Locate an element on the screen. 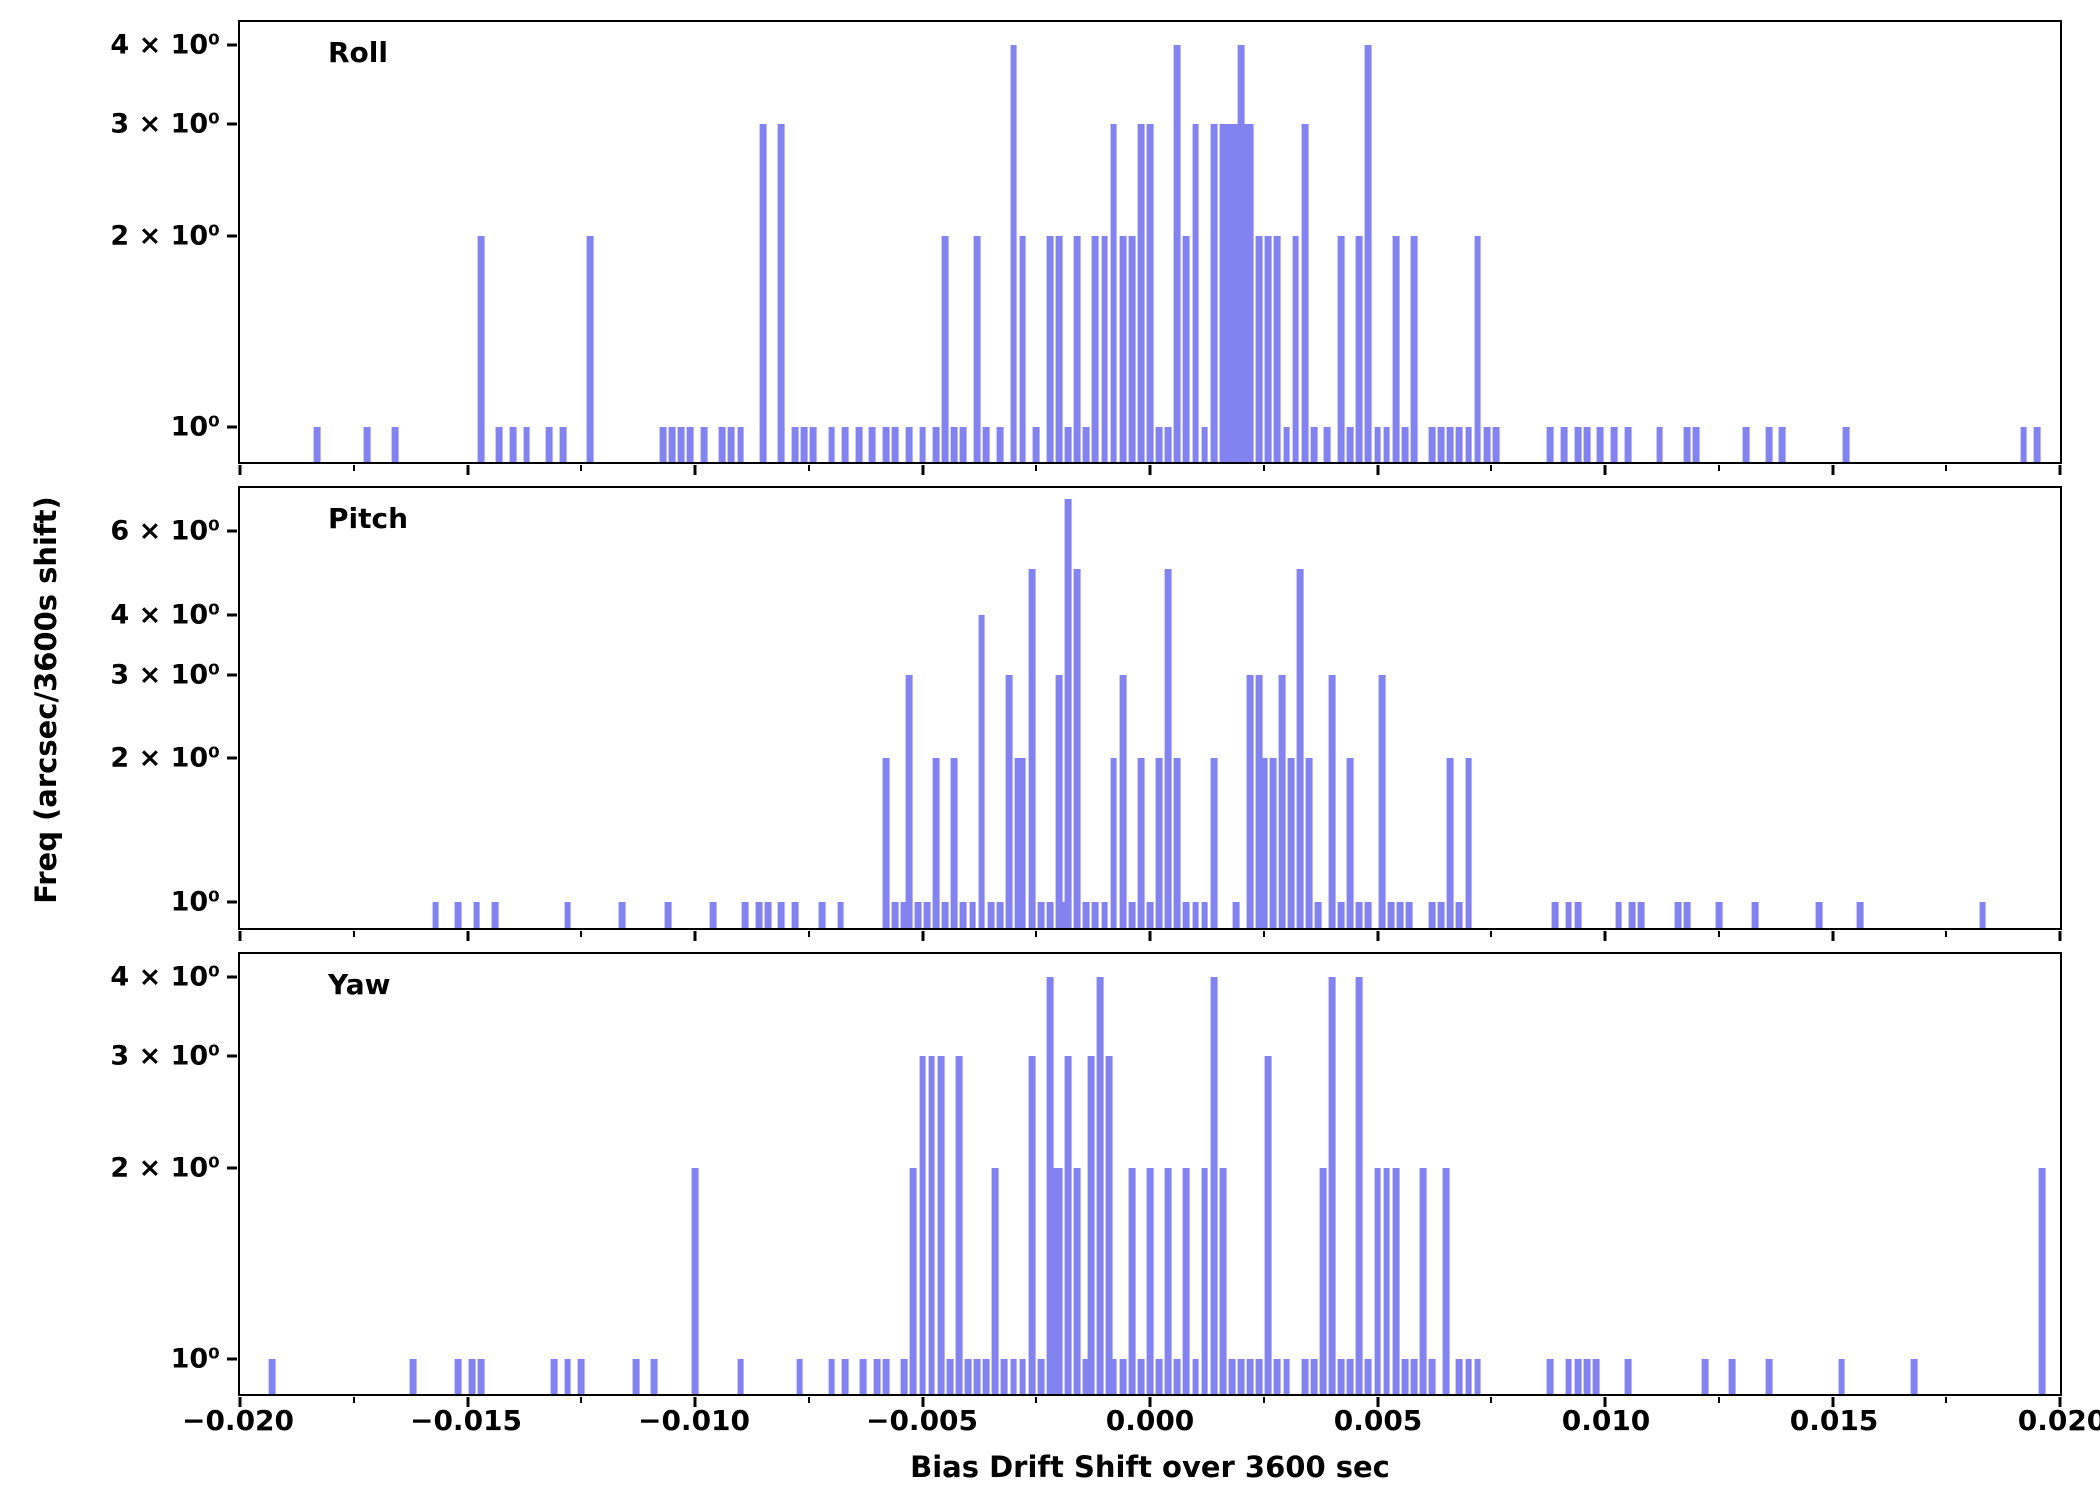 This screenshot has width=2100, height=1500. panel-title: Roll is located at coordinates (358, 52).